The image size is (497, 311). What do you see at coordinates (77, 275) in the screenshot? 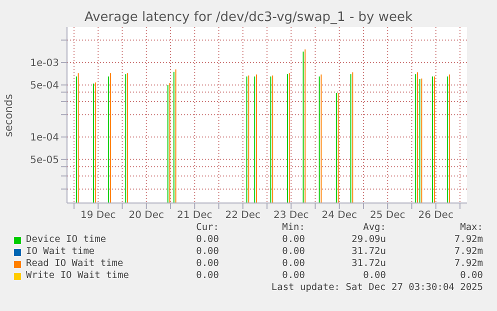
I see `legend-label: Write IO Wait time` at bounding box center [77, 275].